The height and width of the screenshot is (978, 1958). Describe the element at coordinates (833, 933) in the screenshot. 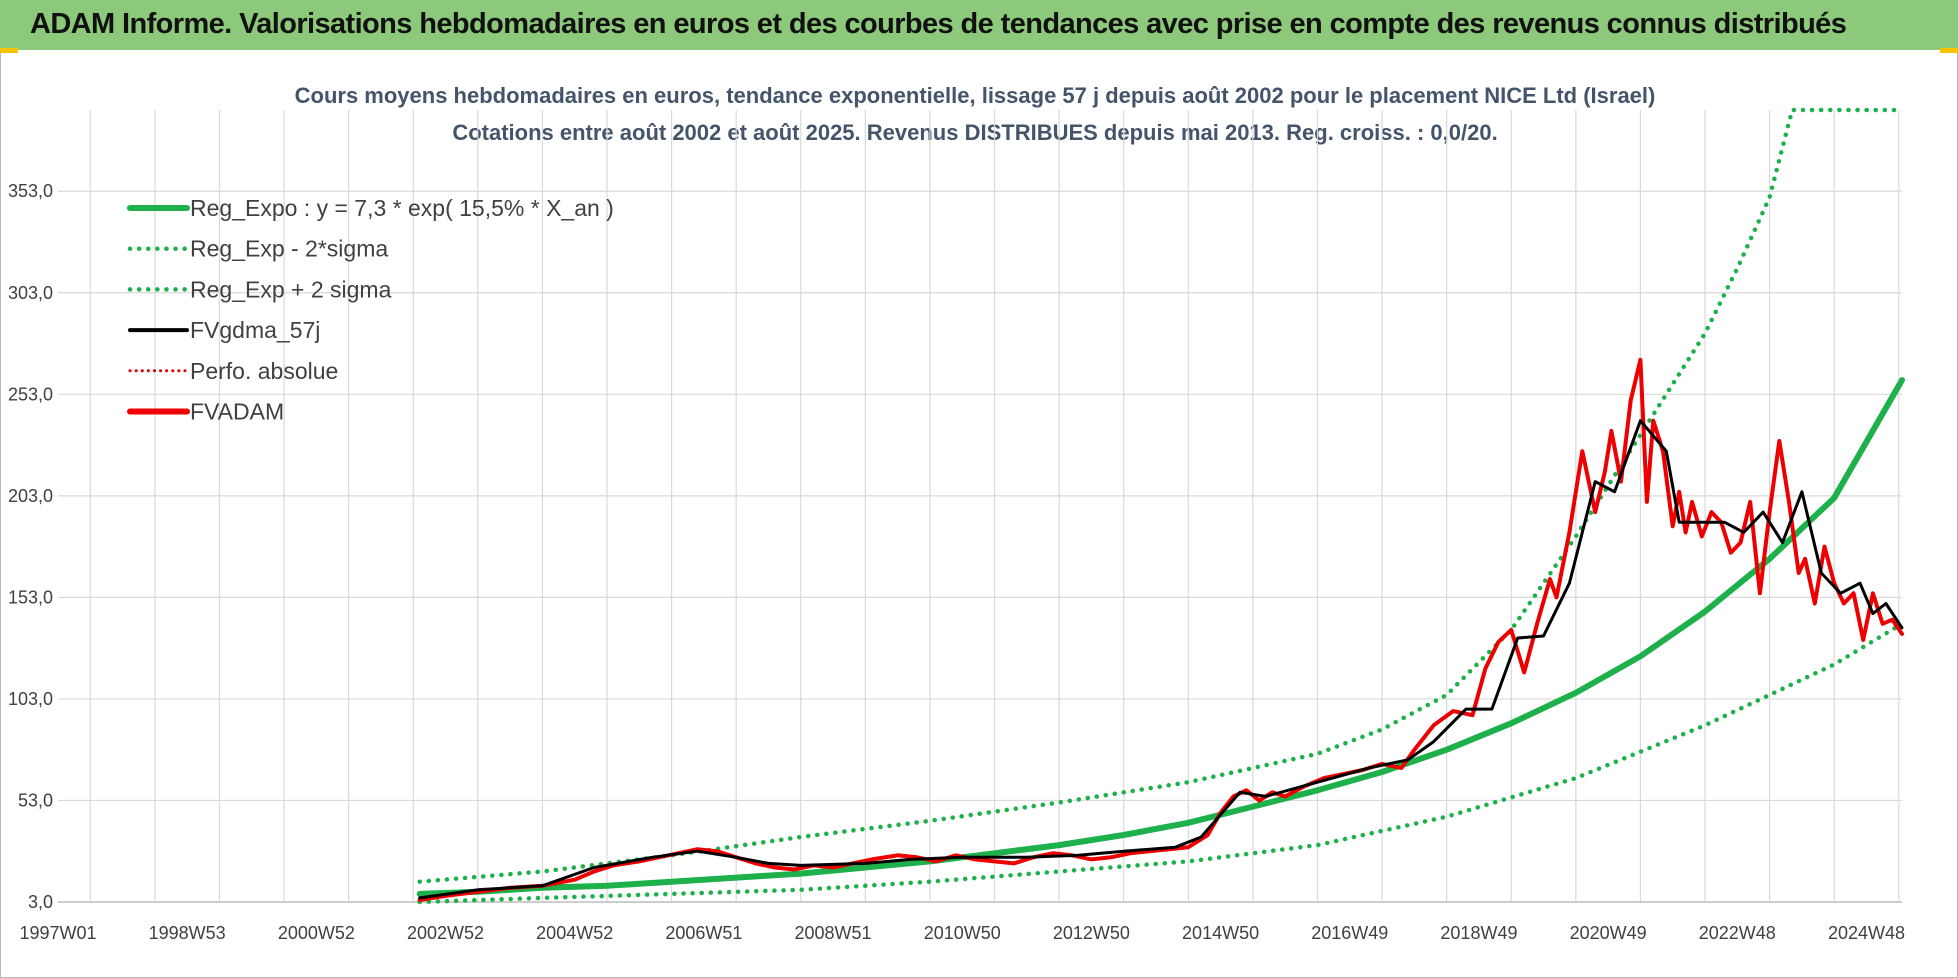

I see `x-tick-label: 2008W51` at that location.